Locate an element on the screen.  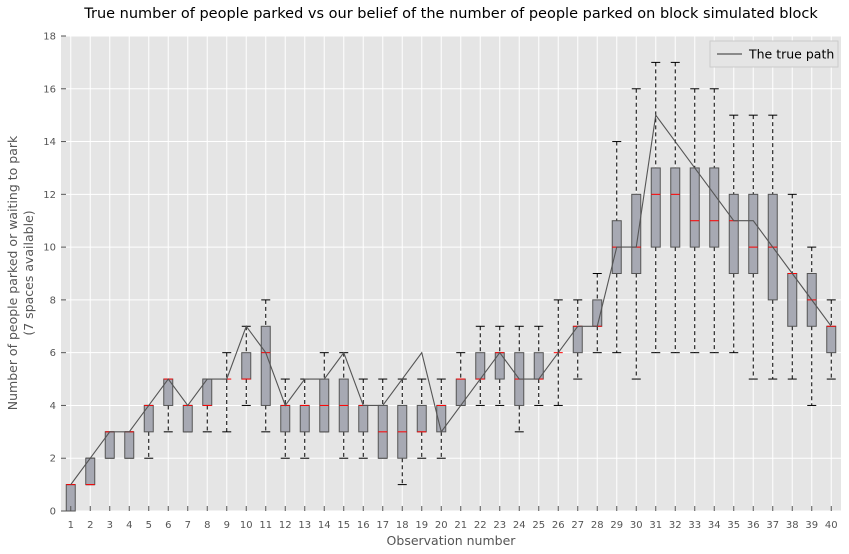
x-tick-label: 6 is located at coordinates (168, 525).